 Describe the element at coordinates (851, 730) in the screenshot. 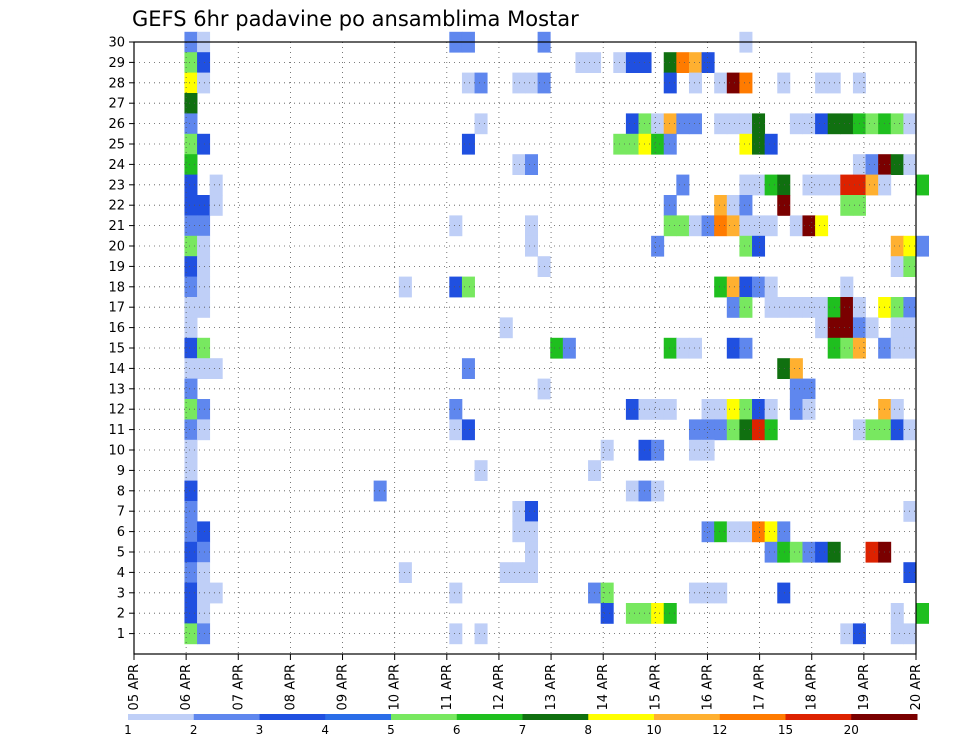

I see `colorbar-label: 20` at that location.